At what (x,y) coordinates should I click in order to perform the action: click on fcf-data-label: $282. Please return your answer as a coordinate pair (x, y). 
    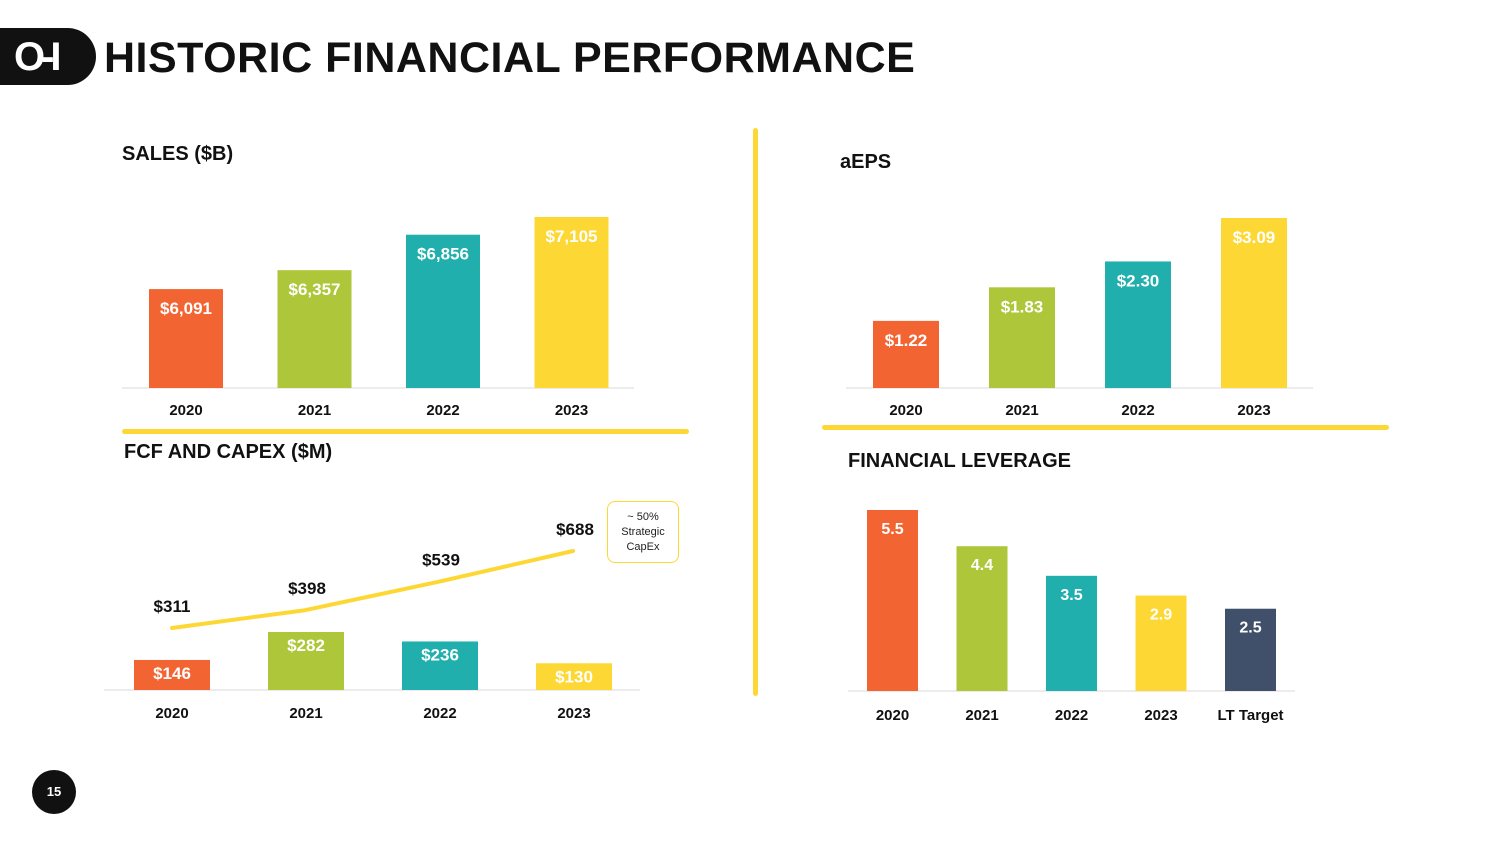
    Looking at the image, I should click on (306, 645).